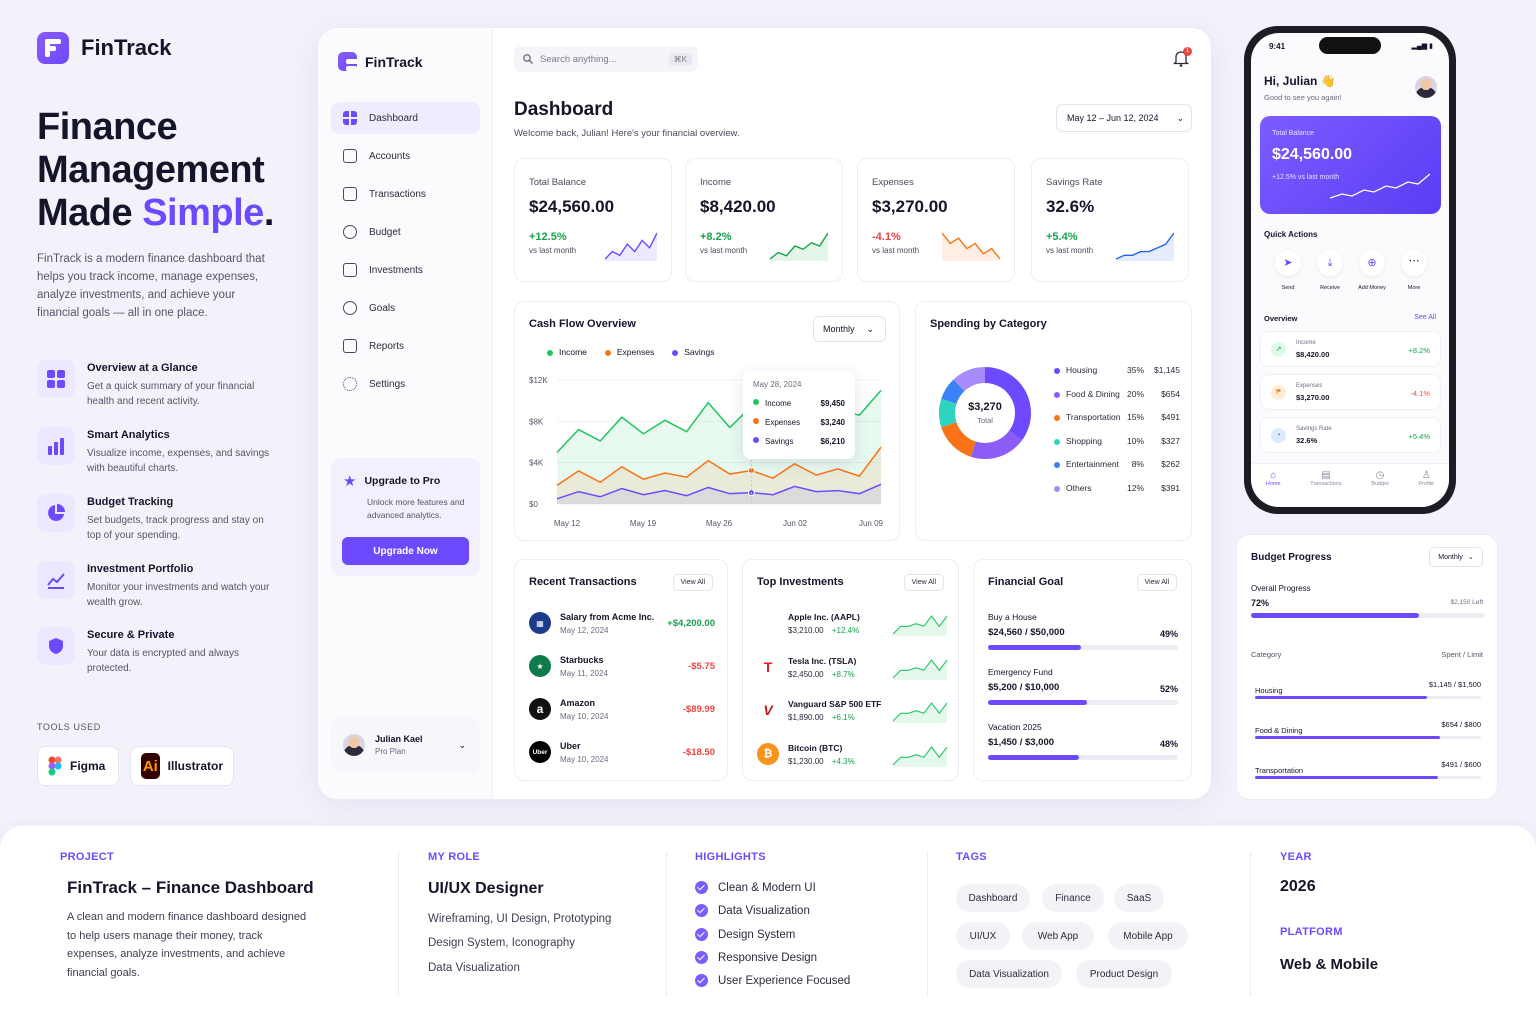 This screenshot has width=1536, height=1024. I want to click on upgrade-button: Upgrade Now, so click(405, 551).